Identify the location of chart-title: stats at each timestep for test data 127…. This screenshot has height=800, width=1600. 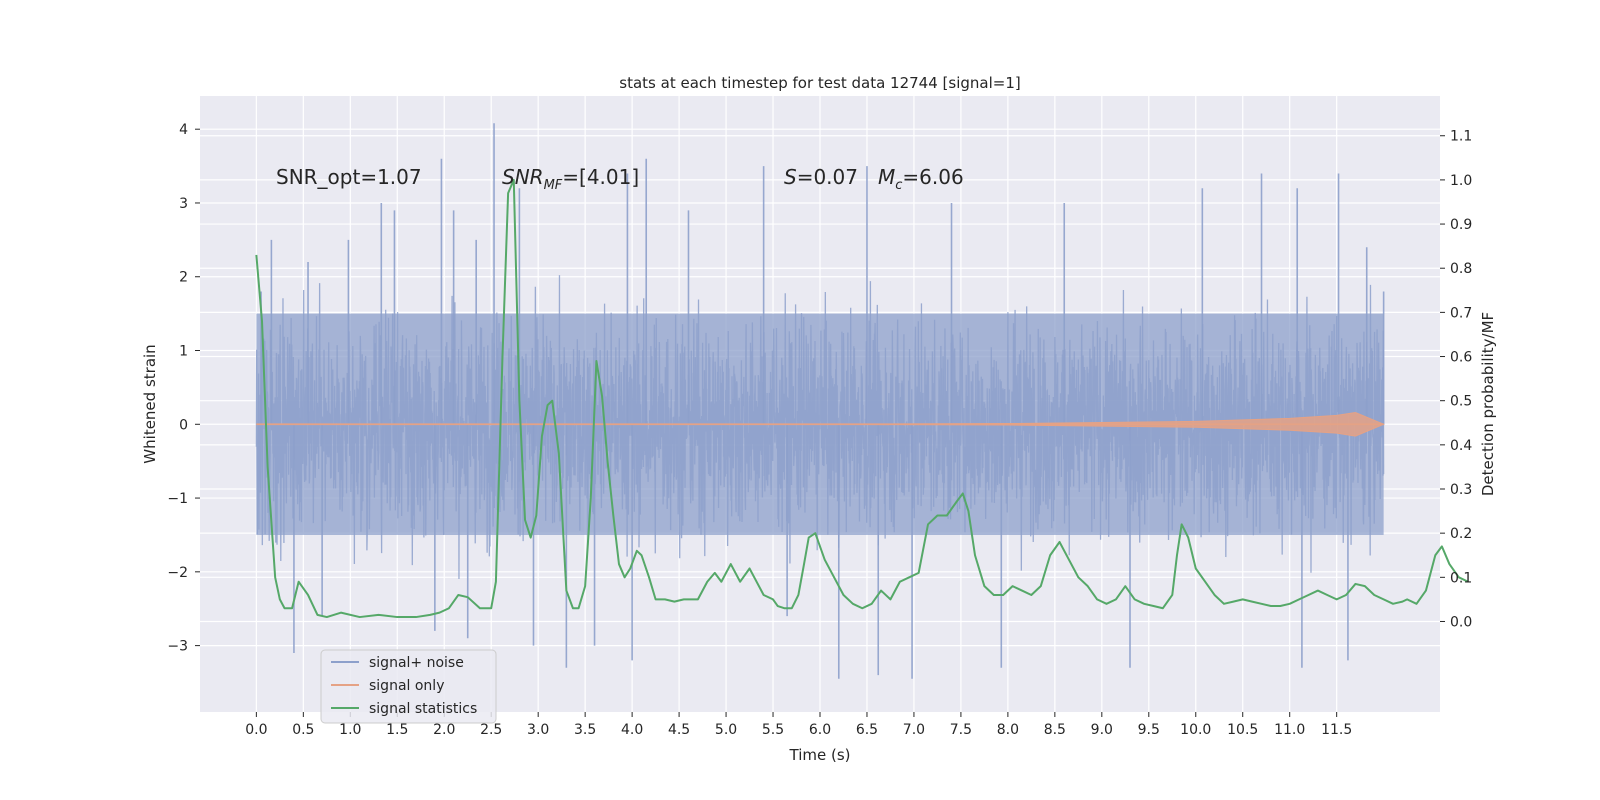
(819, 83).